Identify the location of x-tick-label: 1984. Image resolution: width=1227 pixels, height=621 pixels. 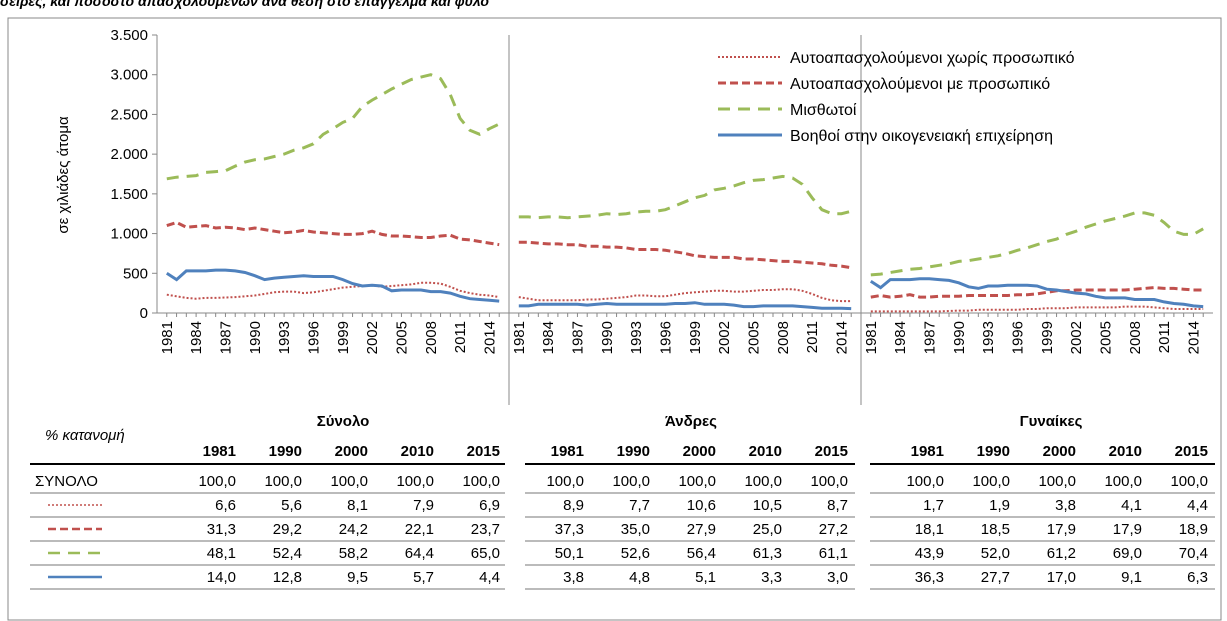
(900, 337).